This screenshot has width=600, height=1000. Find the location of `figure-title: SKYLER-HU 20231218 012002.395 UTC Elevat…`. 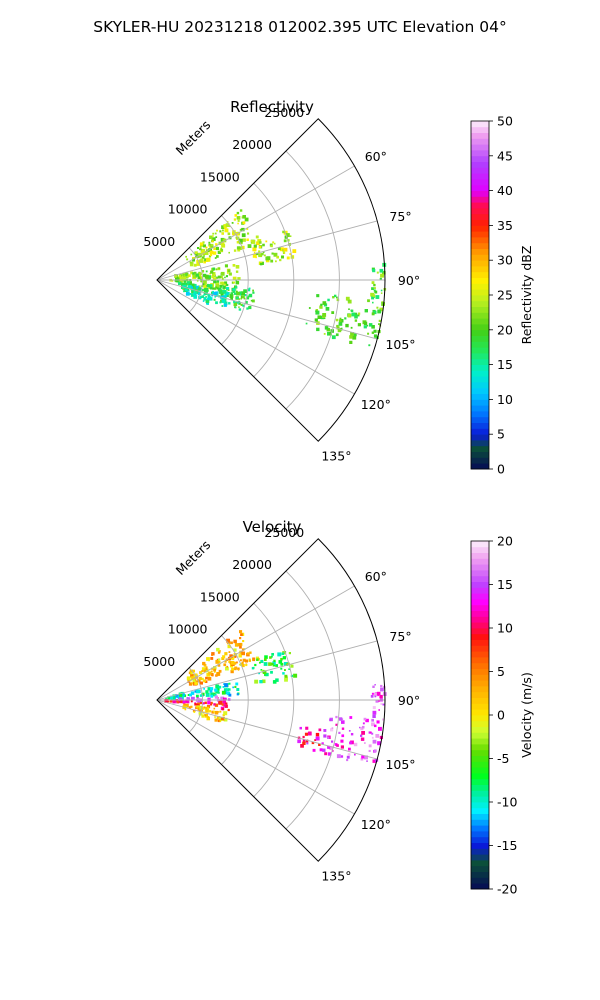

figure-title: SKYLER-HU 20231218 012002.395 UTC Elevat… is located at coordinates (300, 27).